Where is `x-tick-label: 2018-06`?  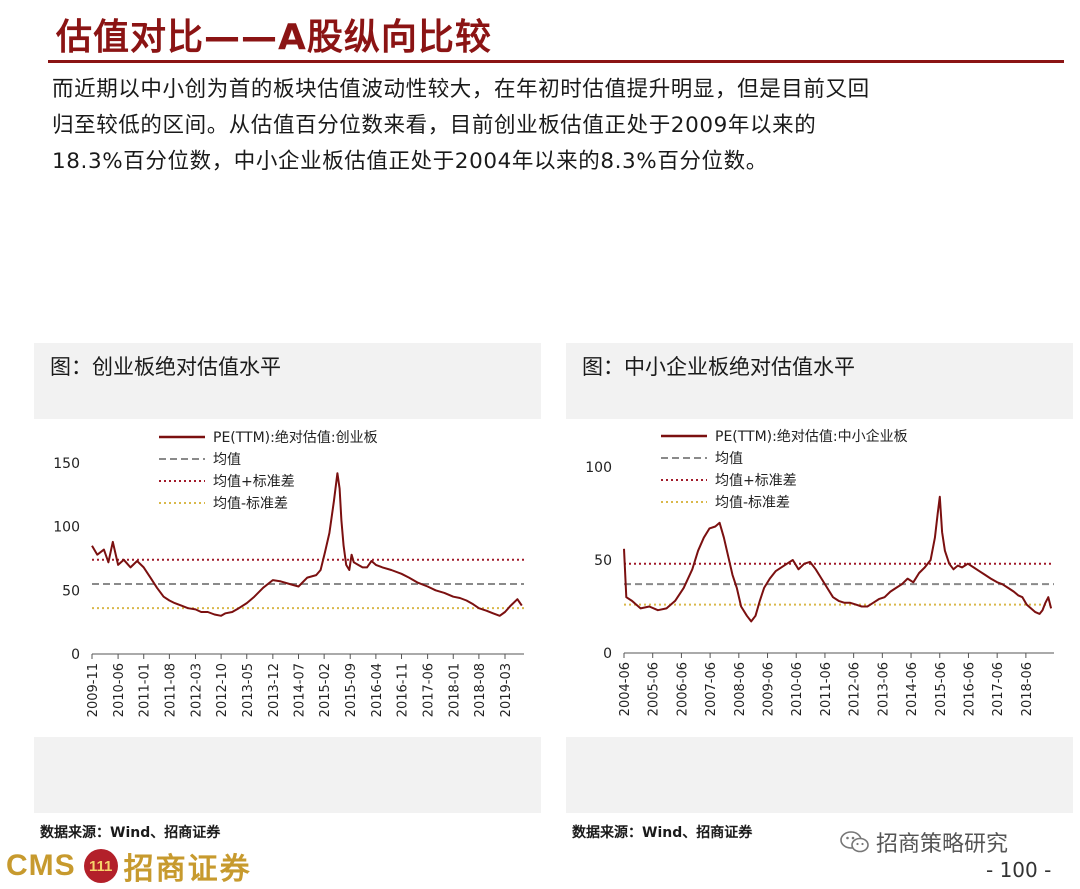
x-tick-label: 2018-06 is located at coordinates (1027, 689).